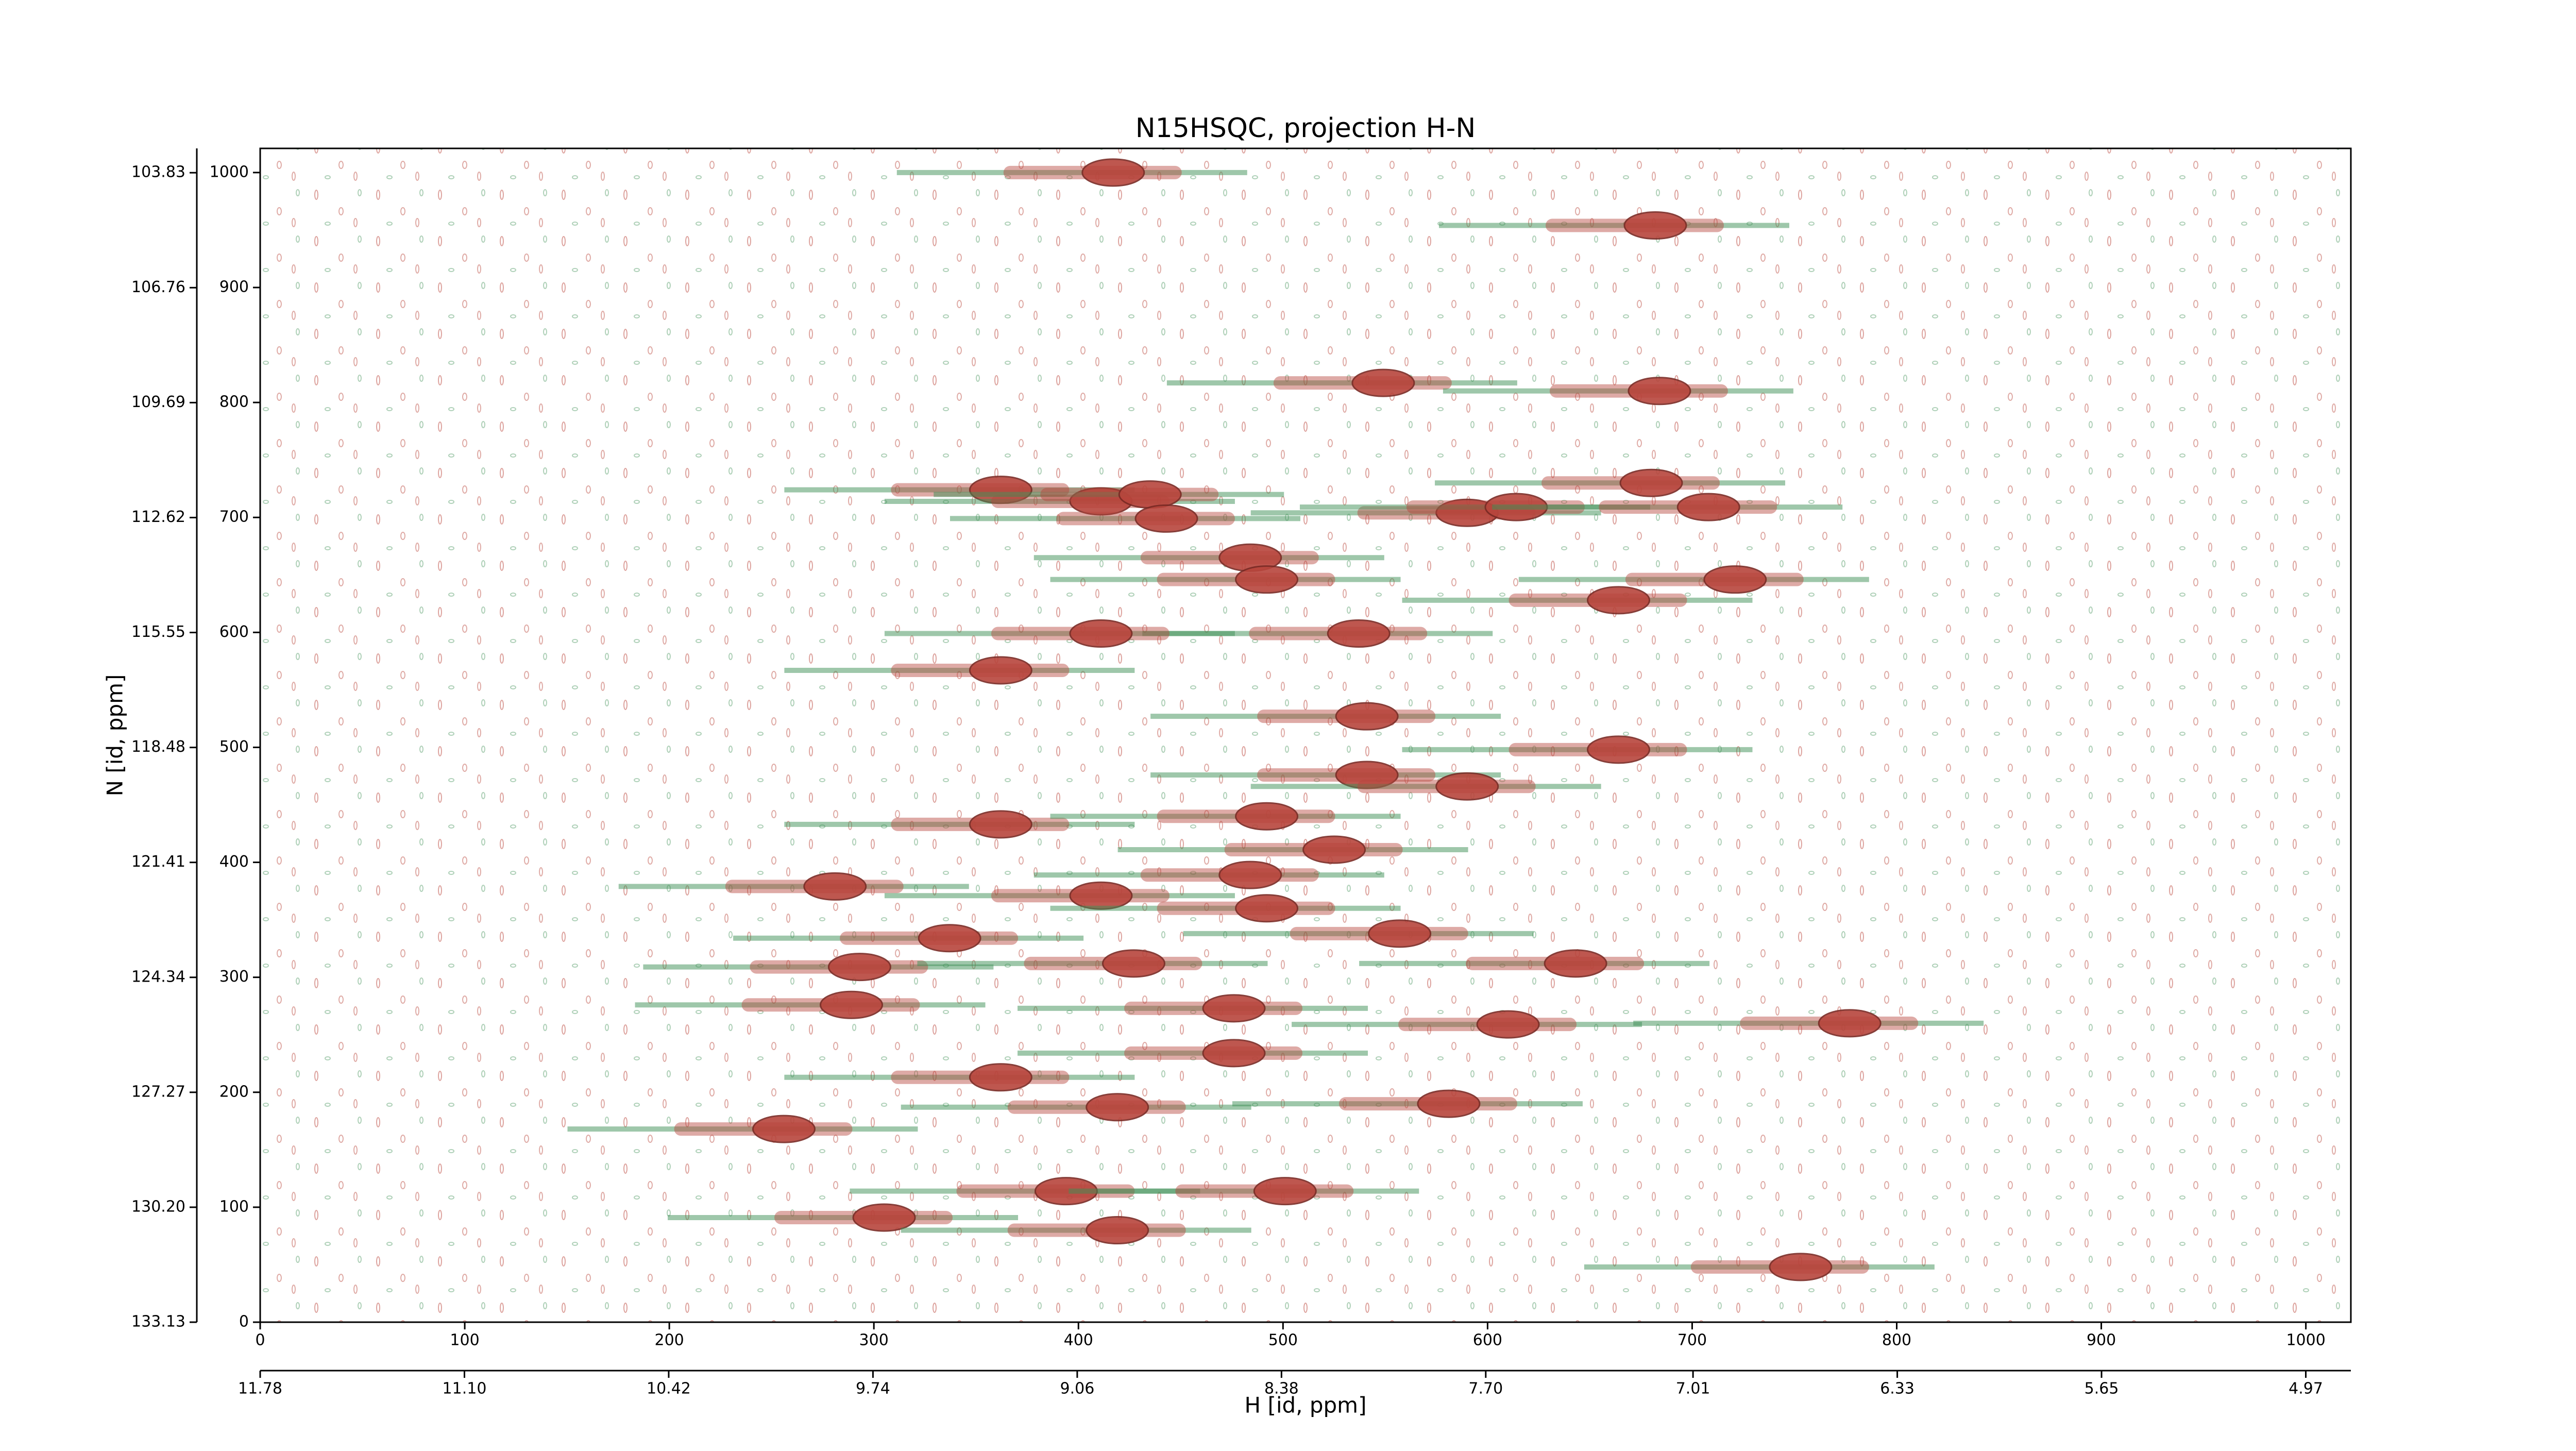  I want to click on chart-title: N15HSQC, projection H-N, so click(1306, 128).